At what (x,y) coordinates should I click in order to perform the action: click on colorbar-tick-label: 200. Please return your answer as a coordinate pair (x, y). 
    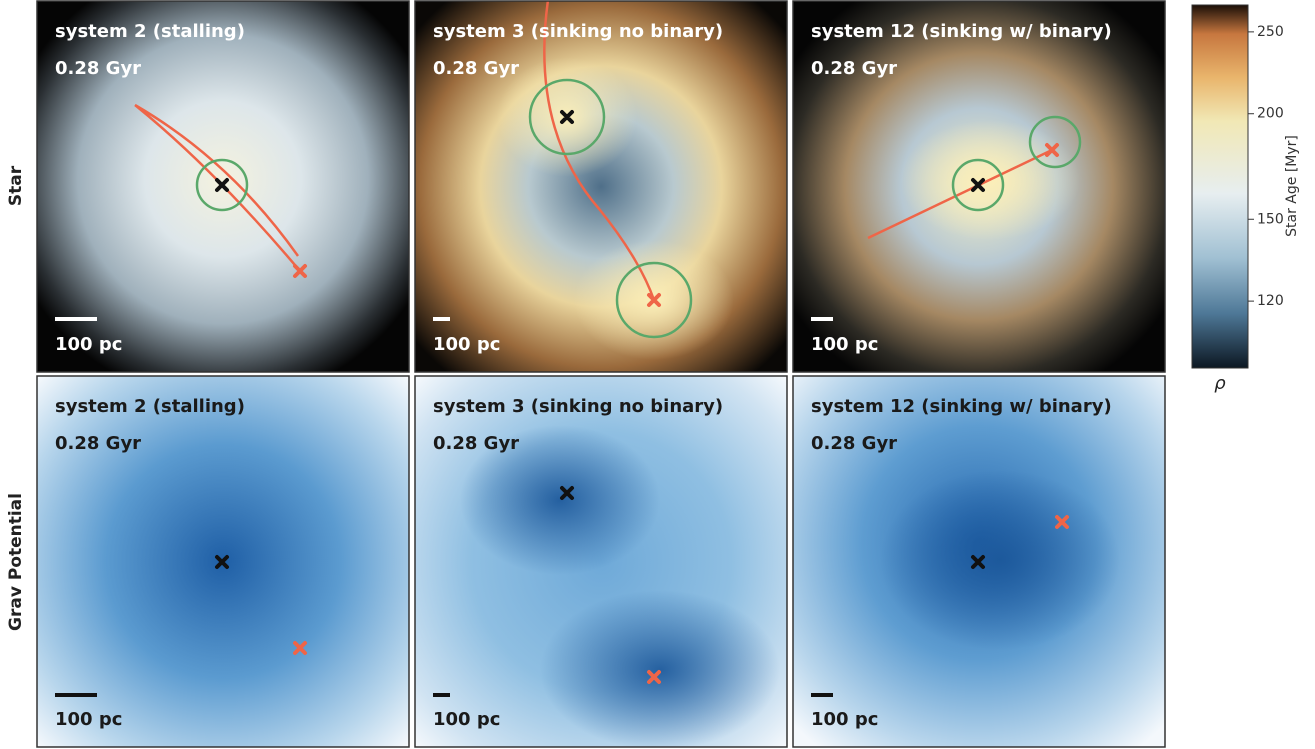
    Looking at the image, I should click on (1270, 114).